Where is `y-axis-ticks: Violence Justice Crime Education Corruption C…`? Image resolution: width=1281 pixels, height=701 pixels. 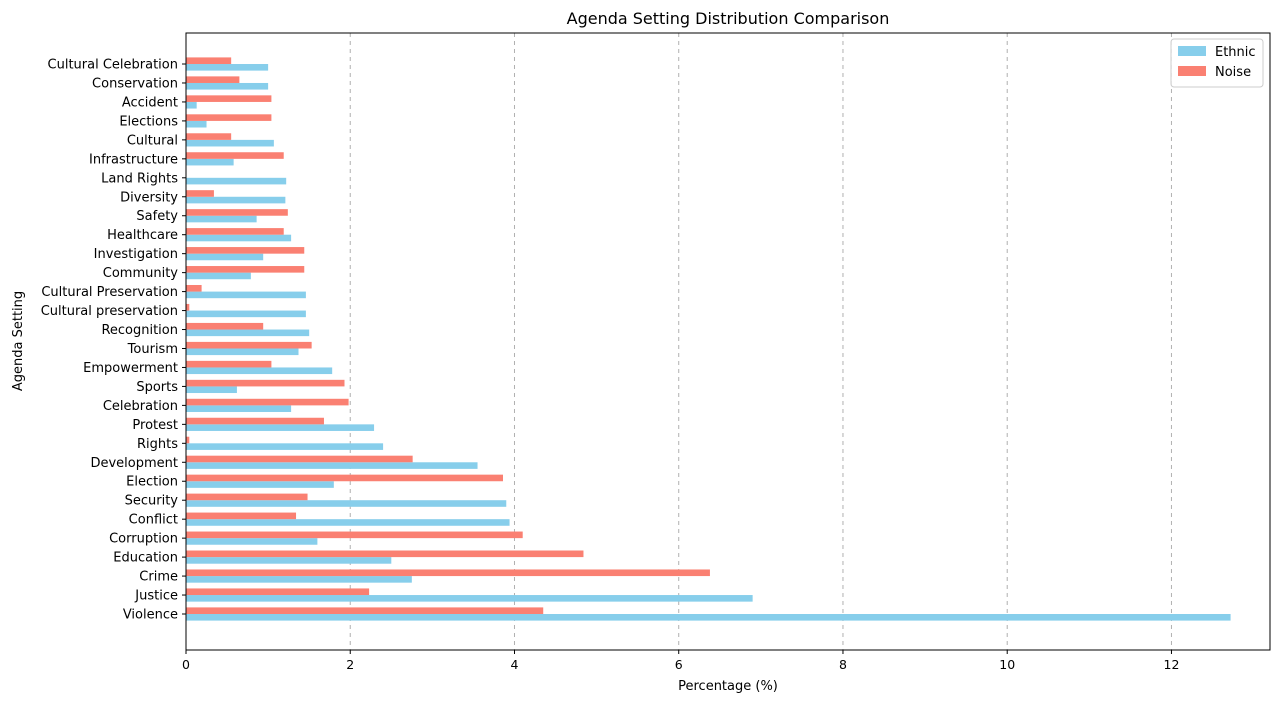 y-axis-ticks: Violence Justice Crime Education Corruption C… is located at coordinates (113, 340).